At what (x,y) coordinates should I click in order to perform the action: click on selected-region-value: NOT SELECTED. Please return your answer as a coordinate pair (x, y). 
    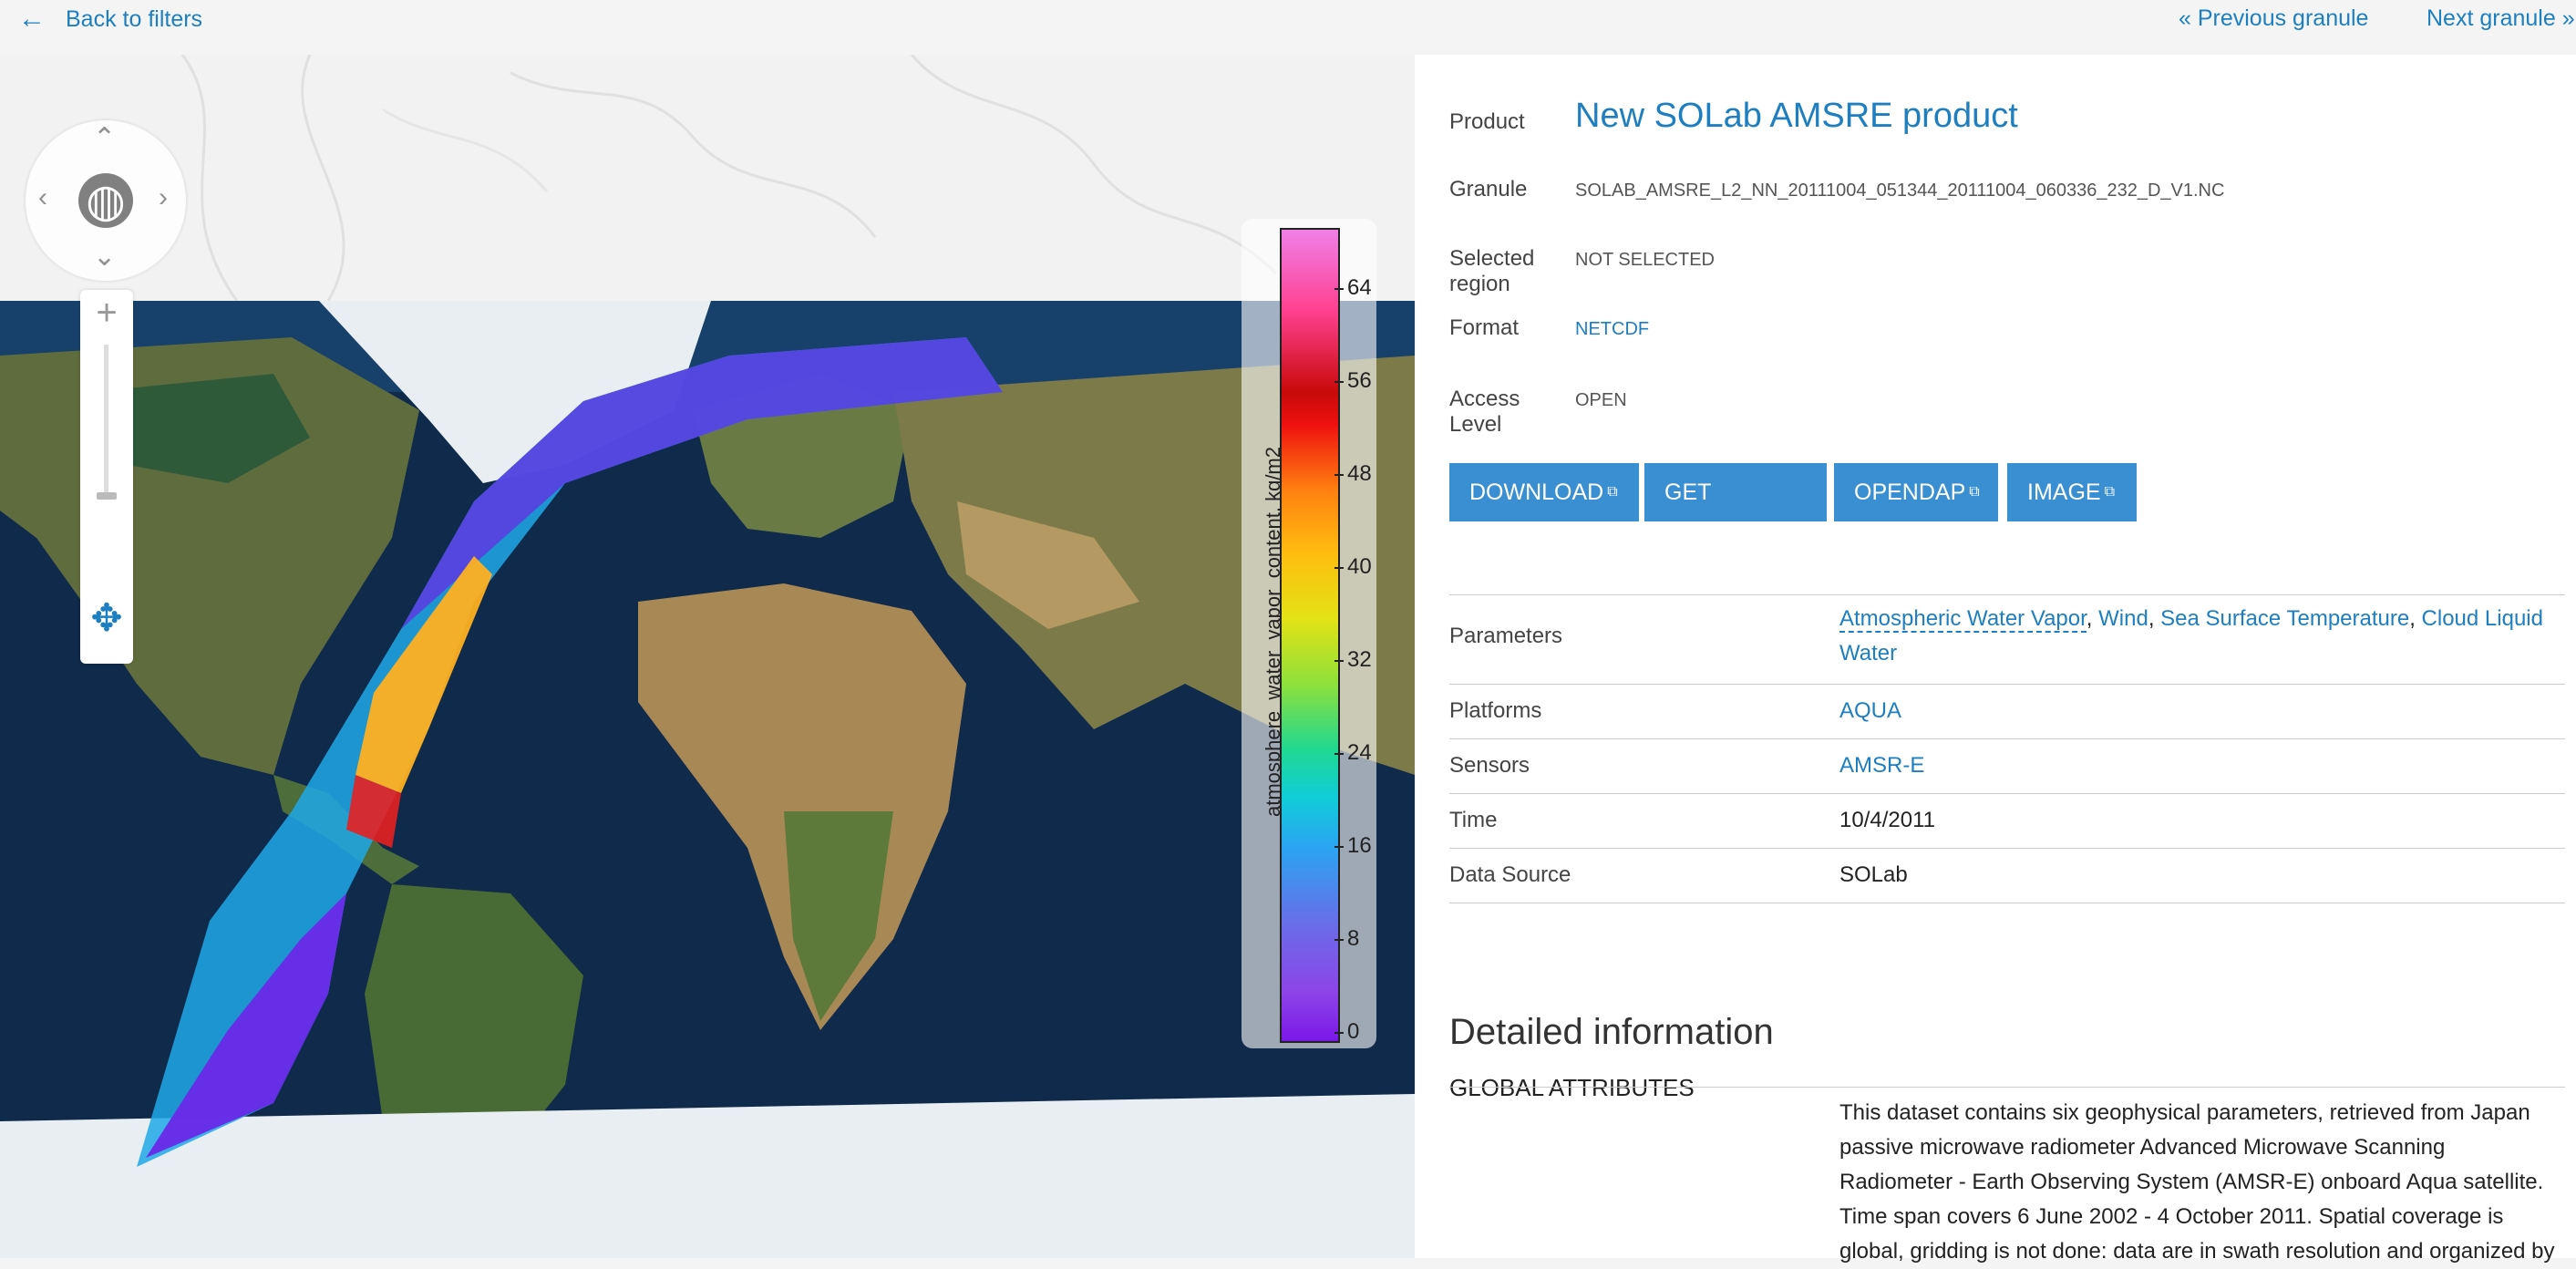
    Looking at the image, I should click on (1645, 260).